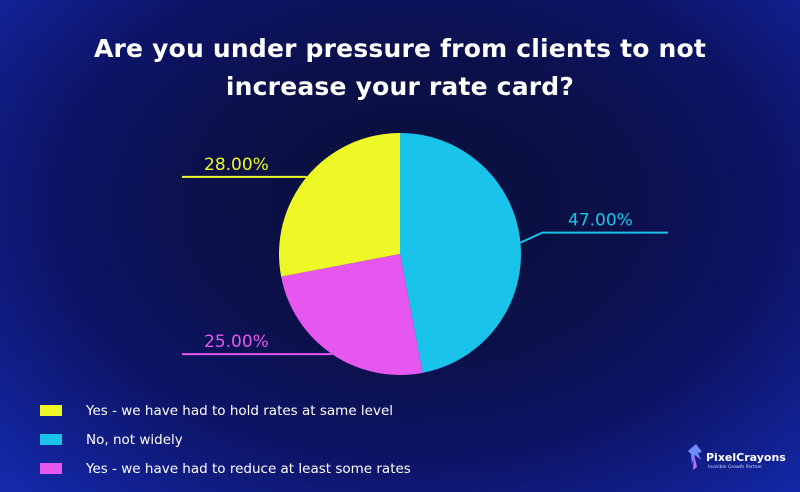 This screenshot has height=492, width=800. What do you see at coordinates (134, 439) in the screenshot?
I see `legend-label: No, not widely` at bounding box center [134, 439].